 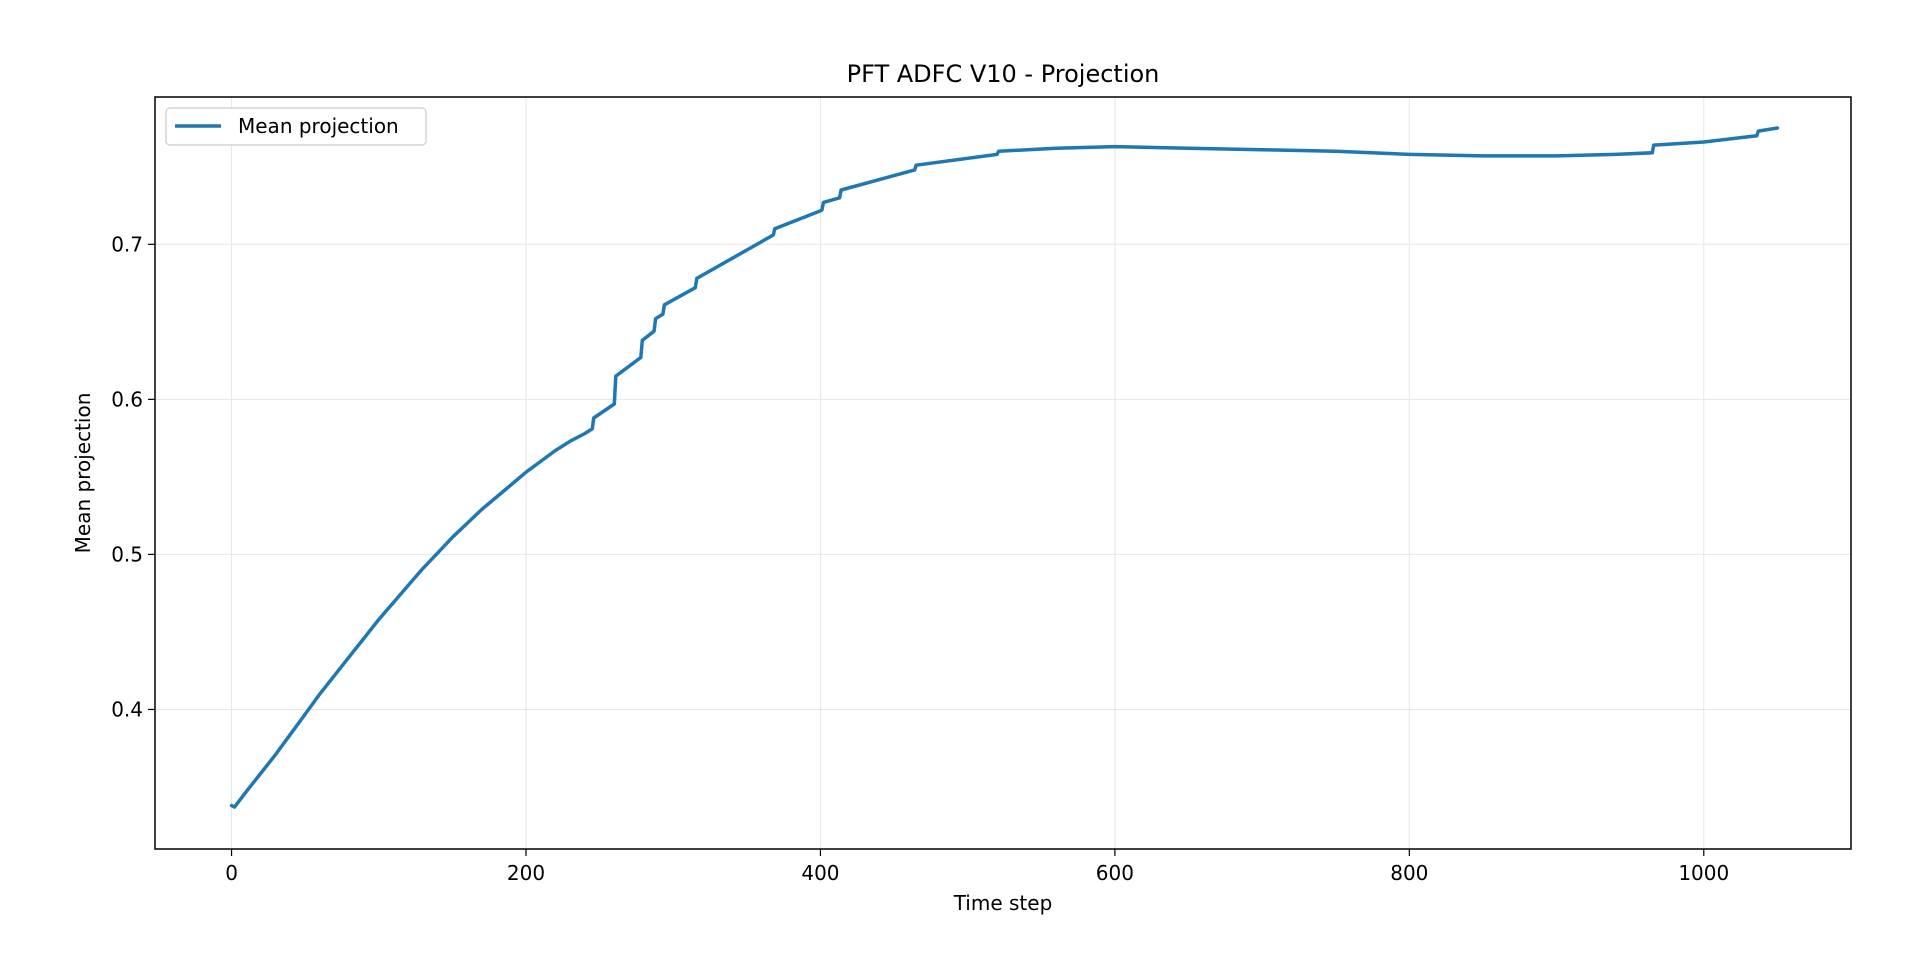 What do you see at coordinates (1115, 873) in the screenshot?
I see `x-tick-label: 600` at bounding box center [1115, 873].